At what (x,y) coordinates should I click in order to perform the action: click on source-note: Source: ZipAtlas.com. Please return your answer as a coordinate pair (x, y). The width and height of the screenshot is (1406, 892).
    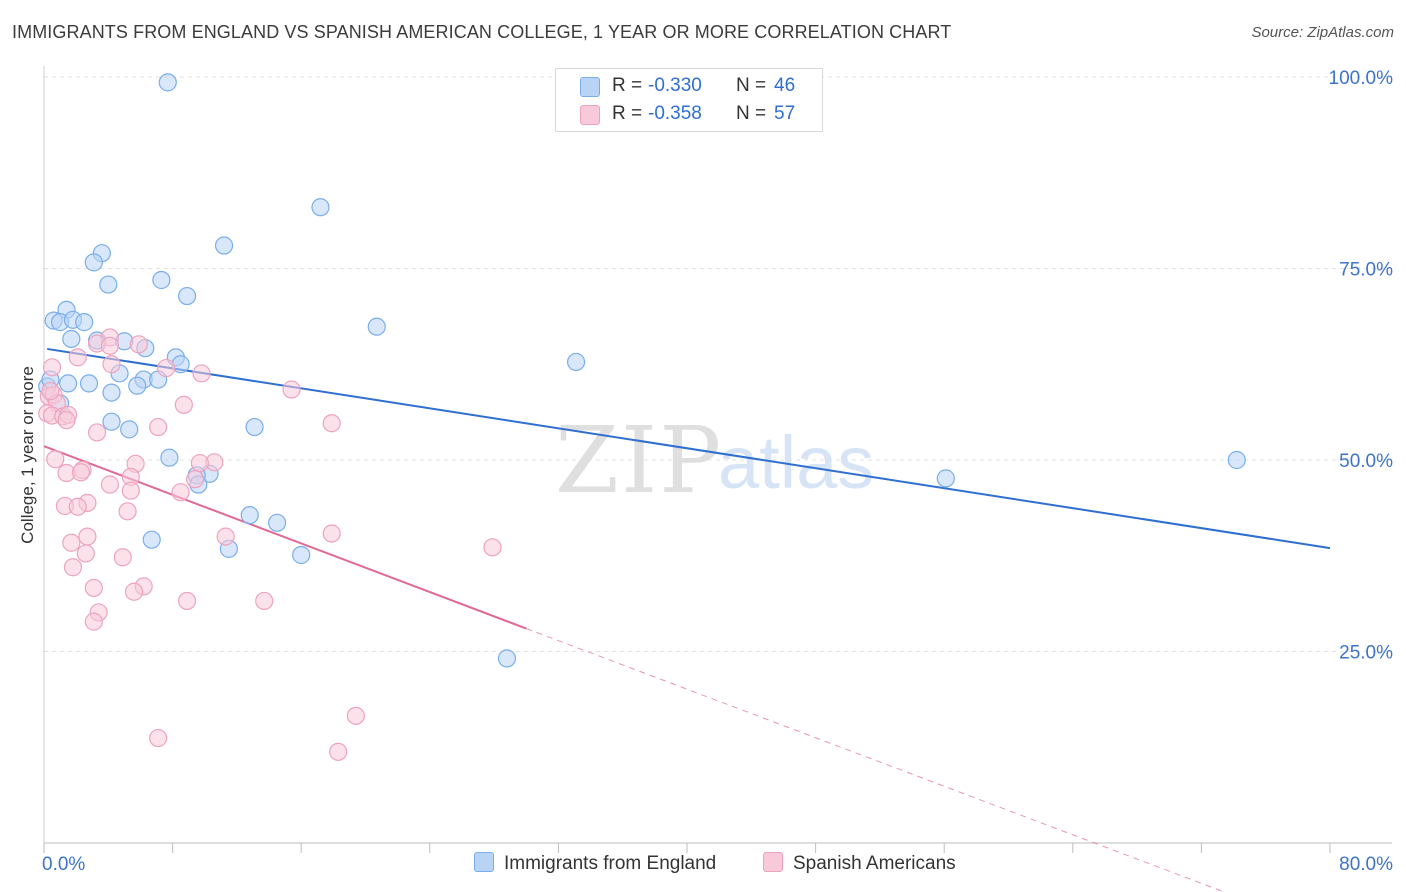
    Looking at the image, I should click on (1322, 32).